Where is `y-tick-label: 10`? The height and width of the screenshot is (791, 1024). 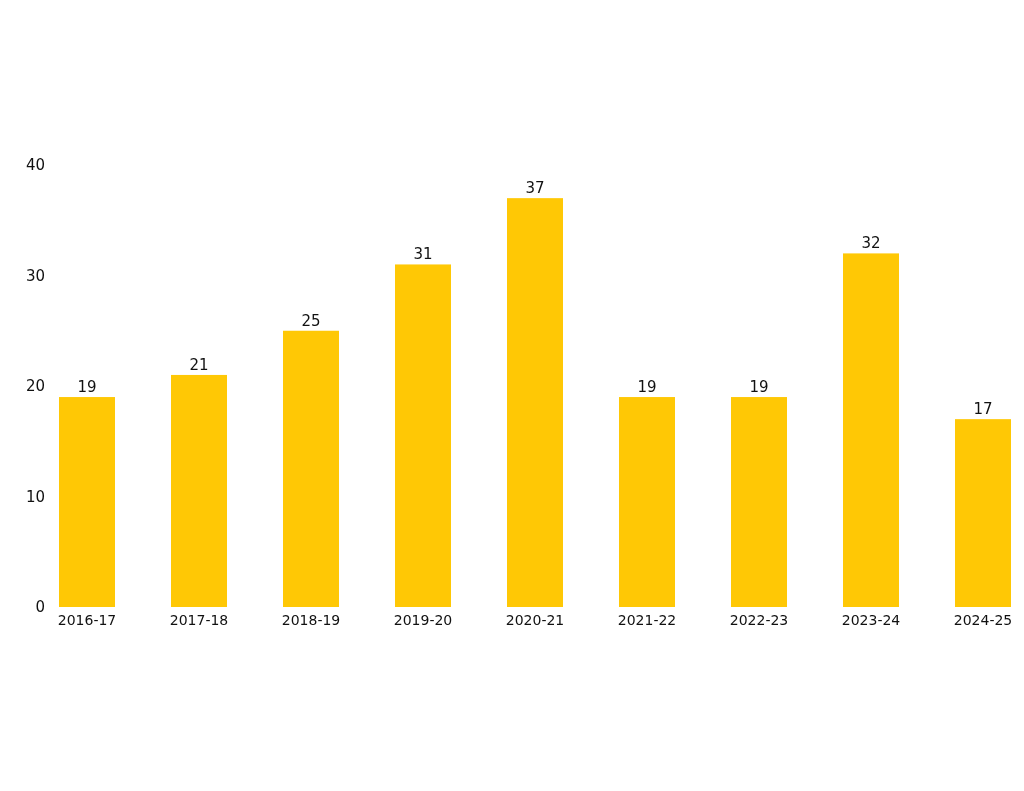
y-tick-label: 10 is located at coordinates (35, 496).